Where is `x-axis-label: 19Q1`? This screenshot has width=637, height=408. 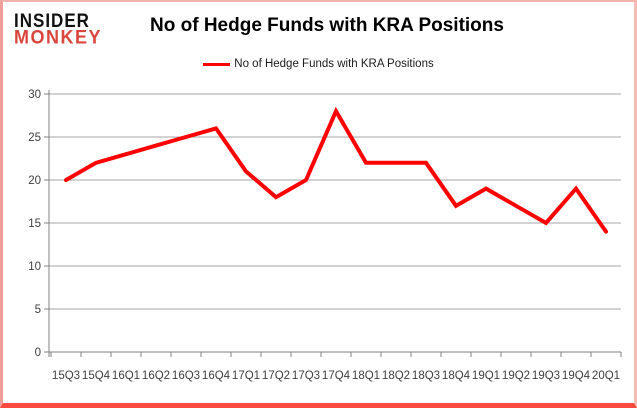 x-axis-label: 19Q1 is located at coordinates (486, 376).